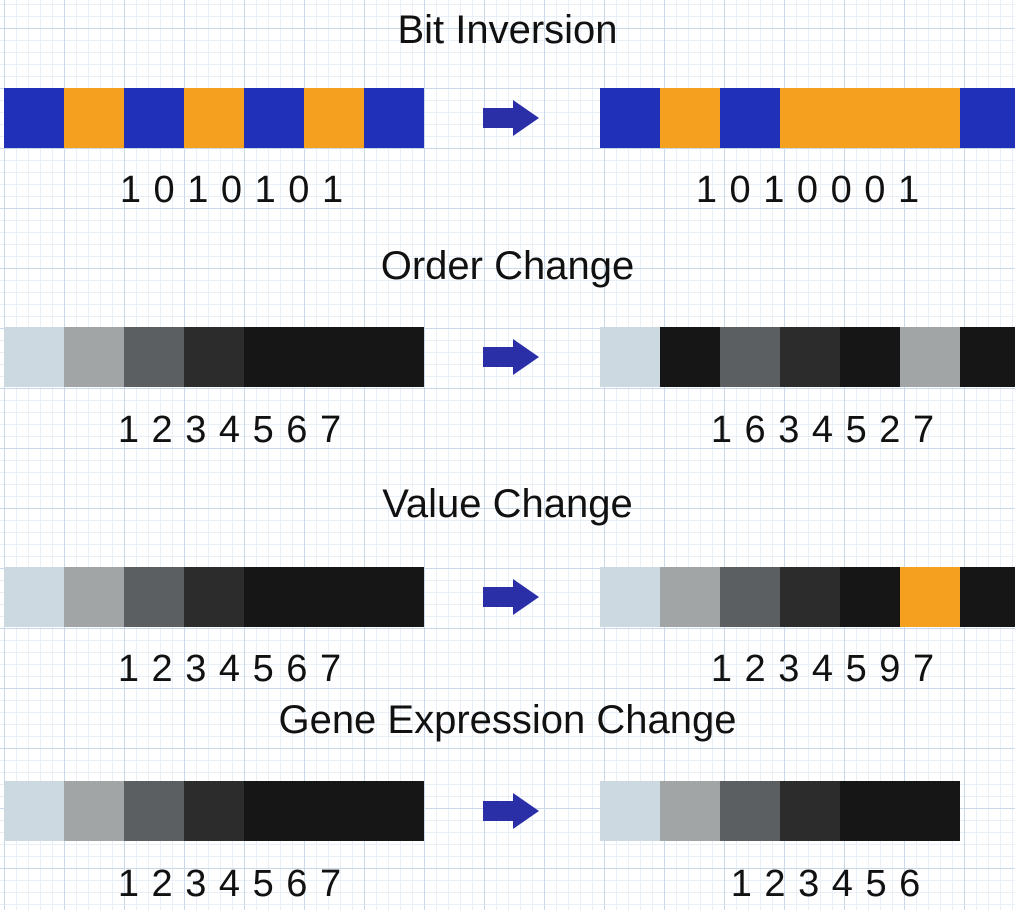 This screenshot has height=910, width=1015. Describe the element at coordinates (507, 30) in the screenshot. I see `section-title-bit-inversion: Bit Inversion` at that location.